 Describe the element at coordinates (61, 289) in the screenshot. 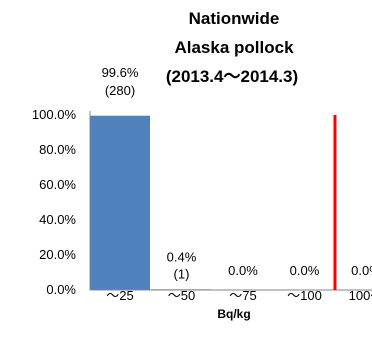

I see `y-tick-label: 0.0%` at that location.